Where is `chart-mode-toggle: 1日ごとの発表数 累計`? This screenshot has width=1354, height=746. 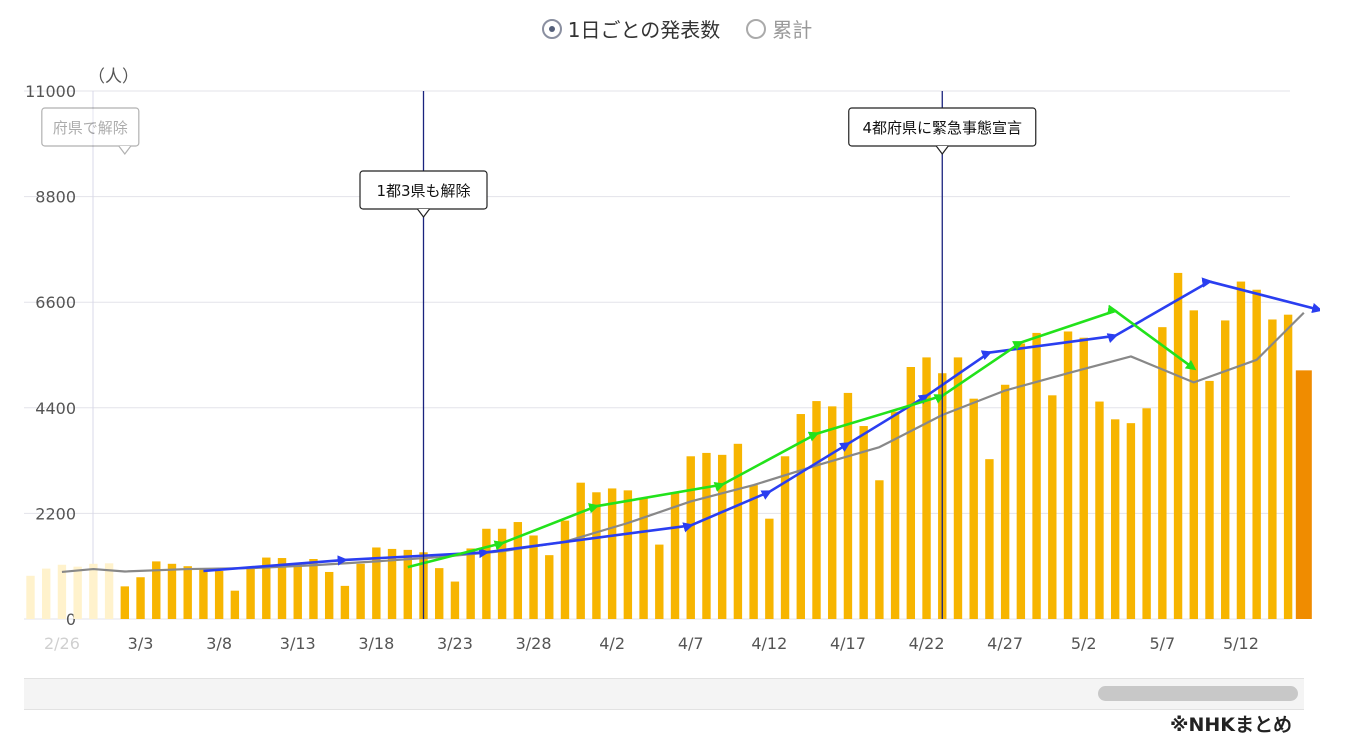 chart-mode-toggle: 1日ごとの発表数 累計 is located at coordinates (677, 28).